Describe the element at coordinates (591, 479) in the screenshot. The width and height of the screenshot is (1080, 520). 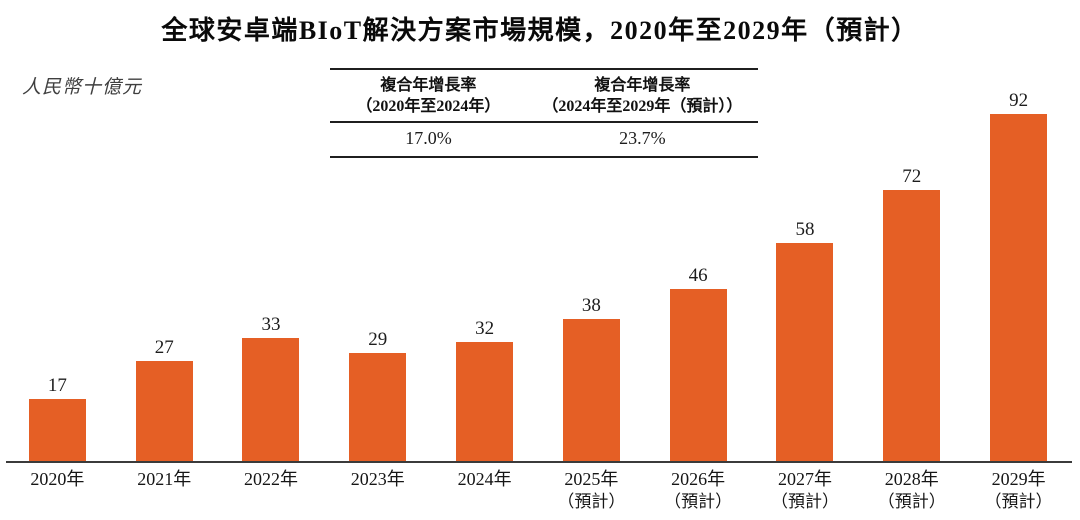
I see `x-axis-year: 2025年` at that location.